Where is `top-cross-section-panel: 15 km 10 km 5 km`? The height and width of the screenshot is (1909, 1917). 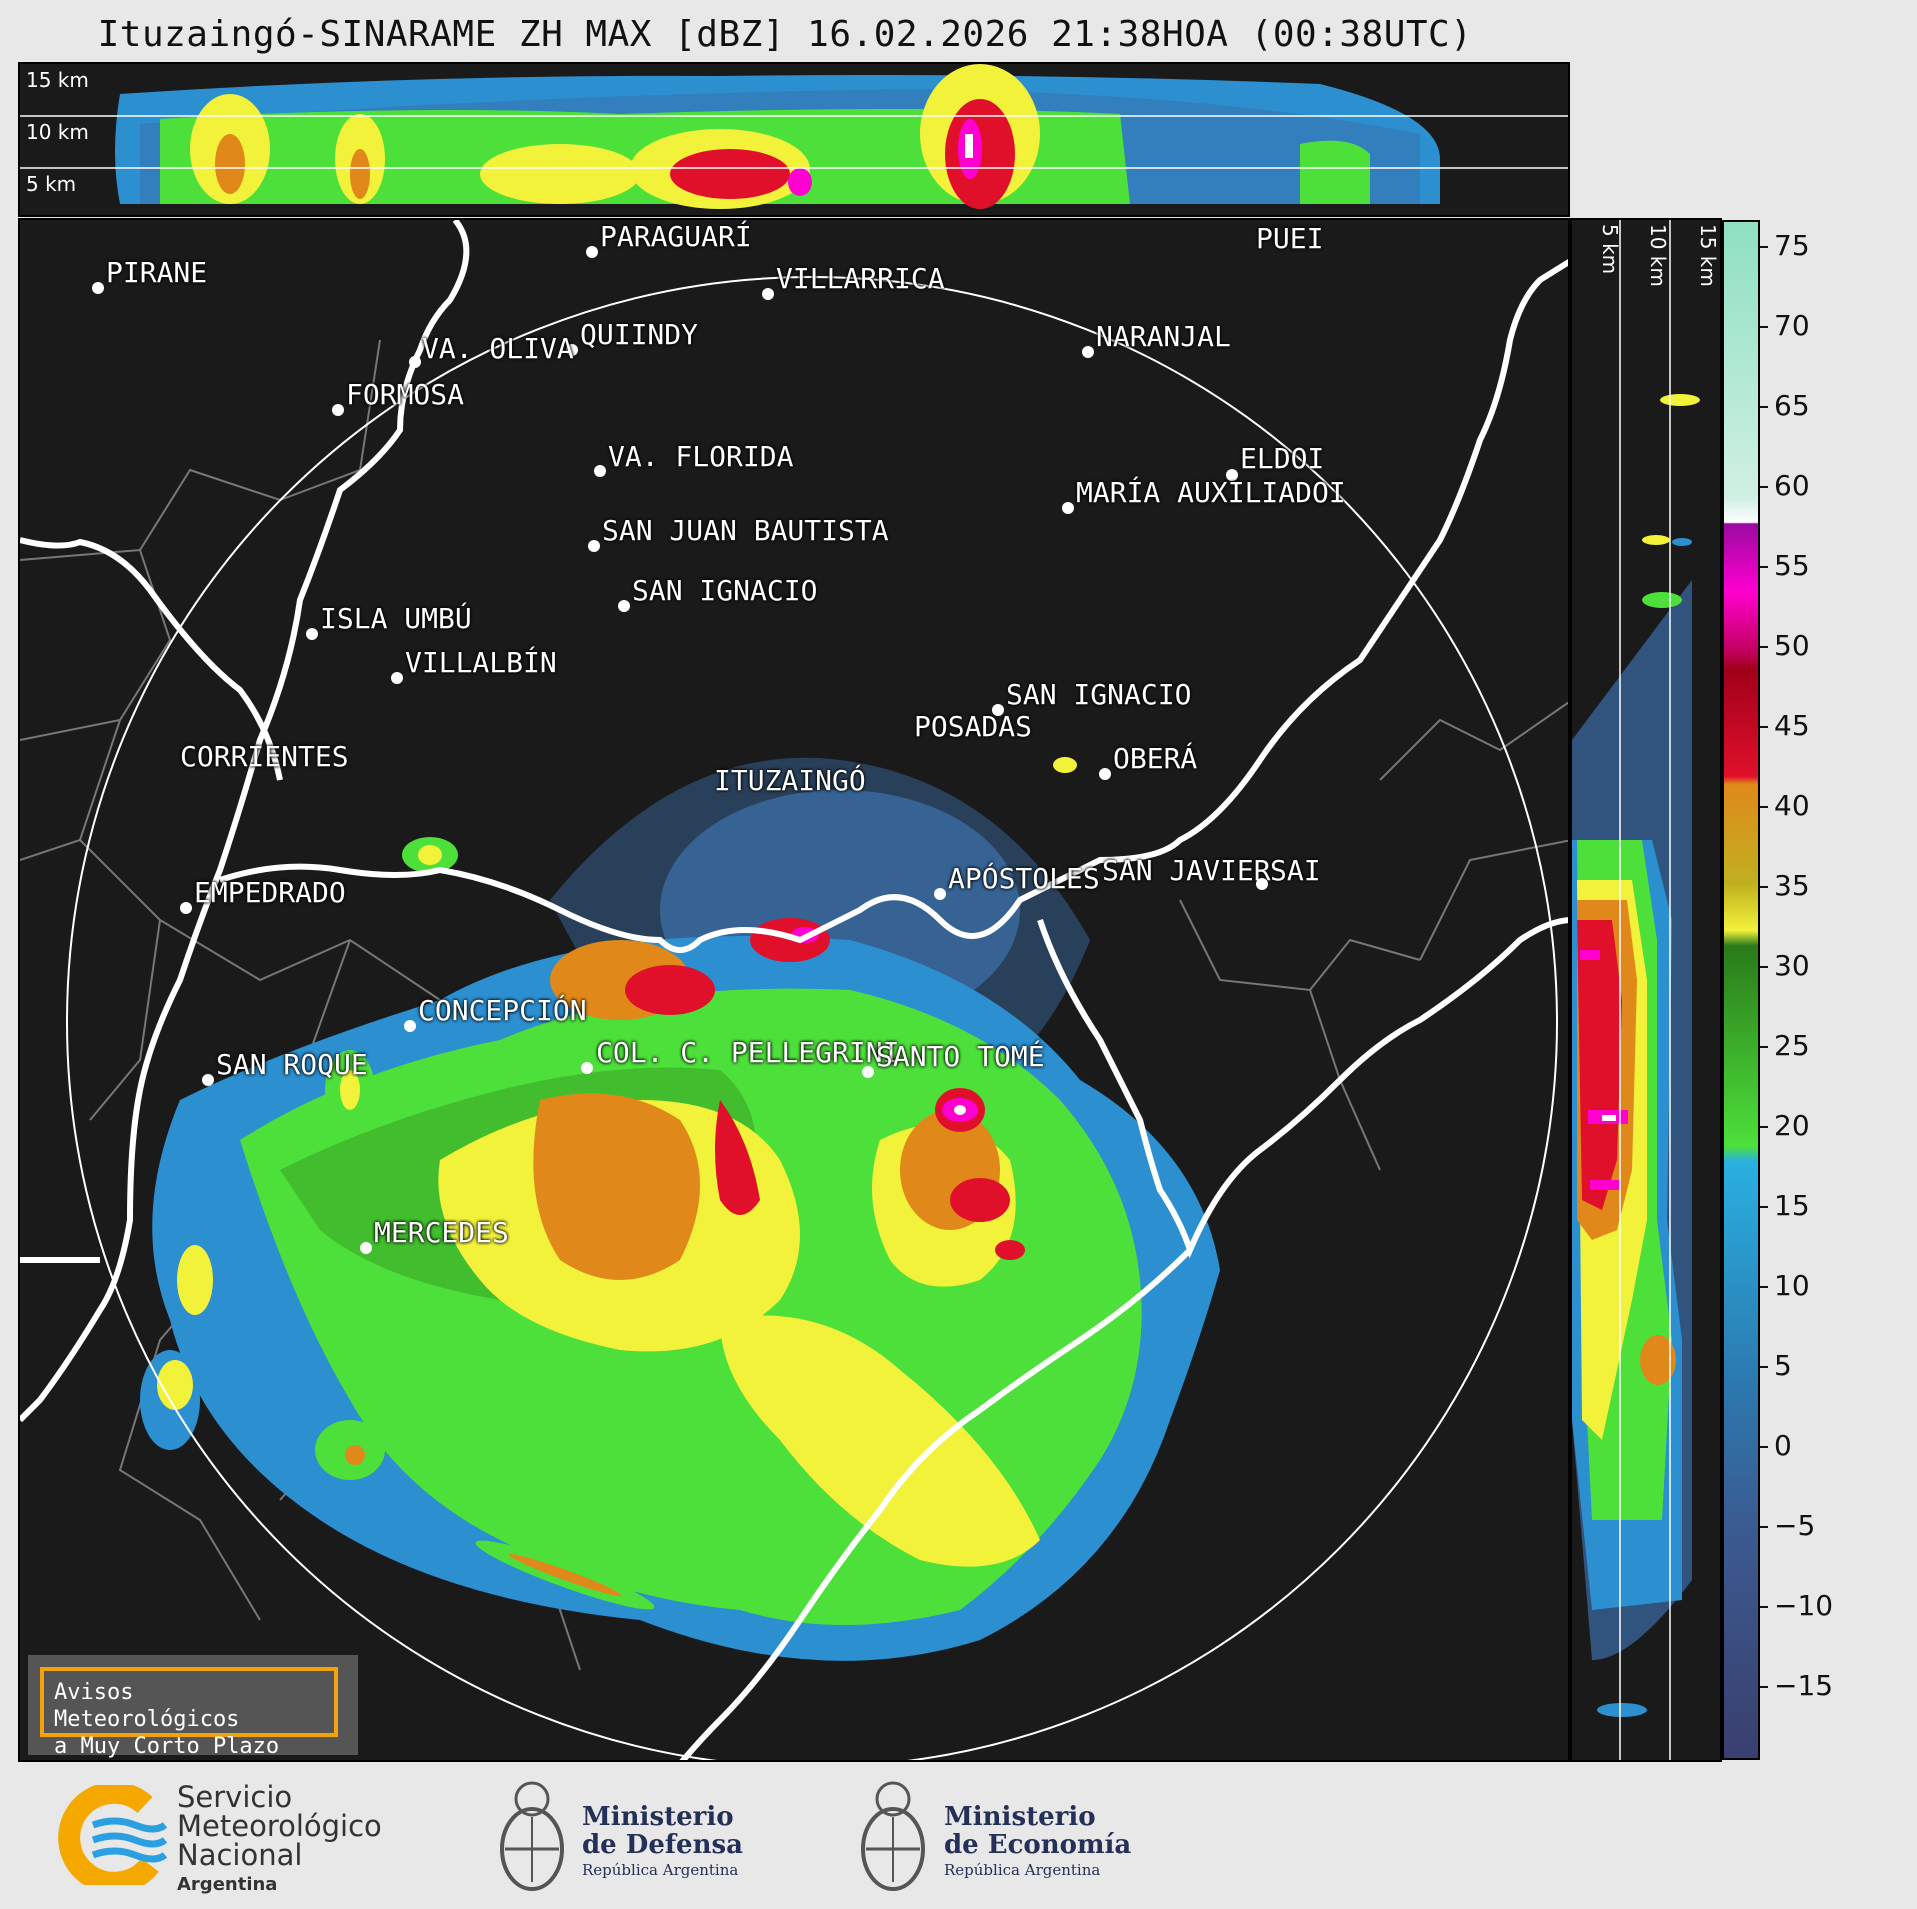 top-cross-section-panel: 15 km 10 km 5 km is located at coordinates (794, 139).